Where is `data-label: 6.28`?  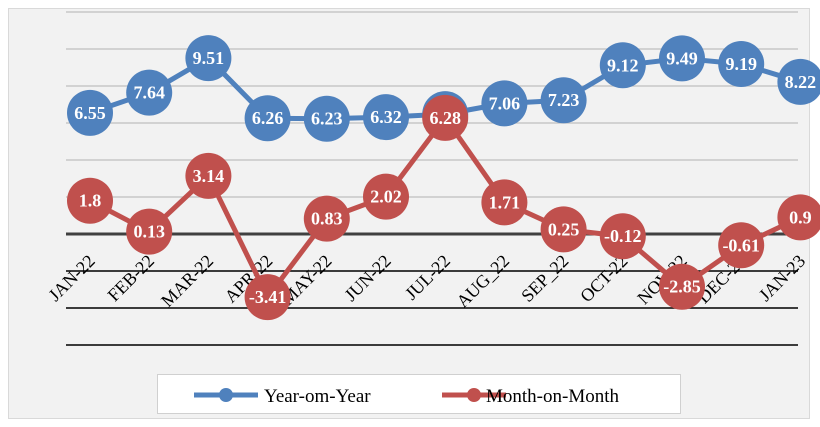
data-label: 6.28 is located at coordinates (445, 118).